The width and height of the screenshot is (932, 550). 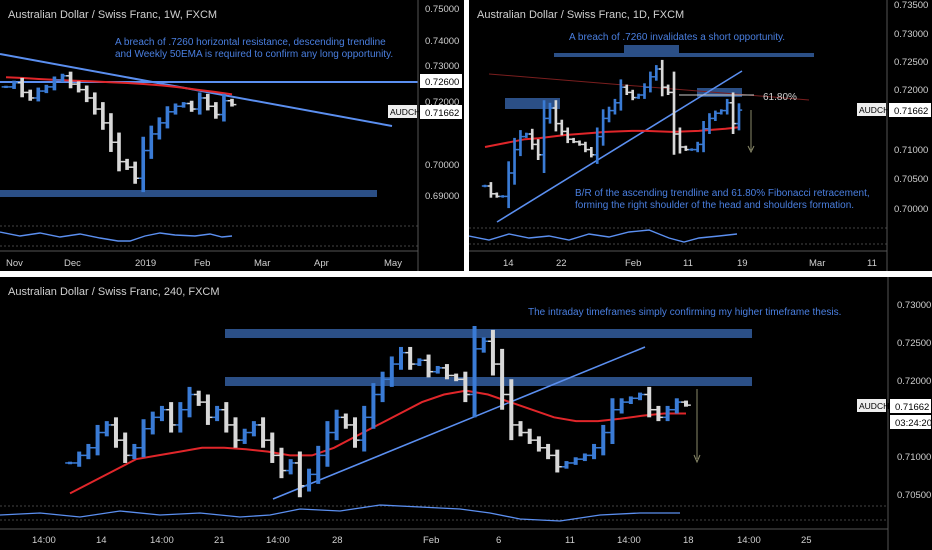 I want to click on pane-separator-horizontal, so click(x=466, y=274).